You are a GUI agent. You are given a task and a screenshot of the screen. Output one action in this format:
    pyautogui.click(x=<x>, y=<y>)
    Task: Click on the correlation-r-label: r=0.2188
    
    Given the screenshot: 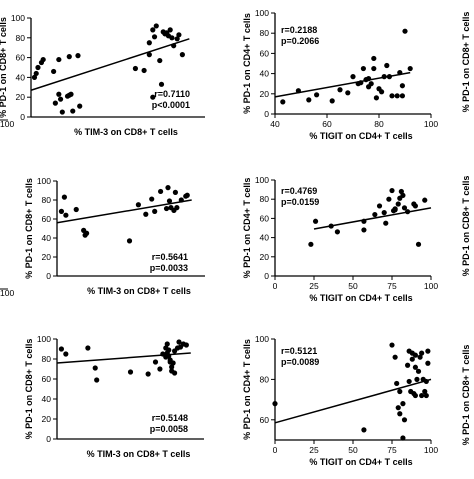 What is the action you would take?
    pyautogui.click(x=299, y=30)
    